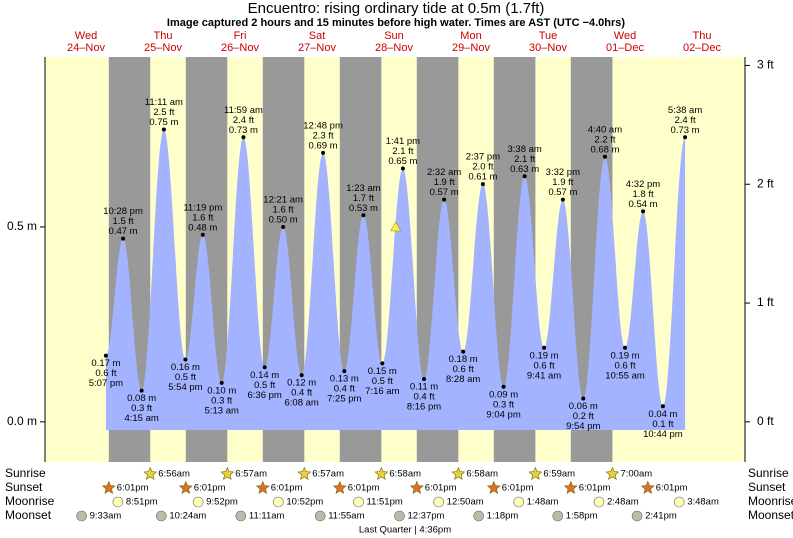 This screenshot has height=538, width=793. What do you see at coordinates (240, 48) in the screenshot?
I see `day-date: 26–Nov` at bounding box center [240, 48].